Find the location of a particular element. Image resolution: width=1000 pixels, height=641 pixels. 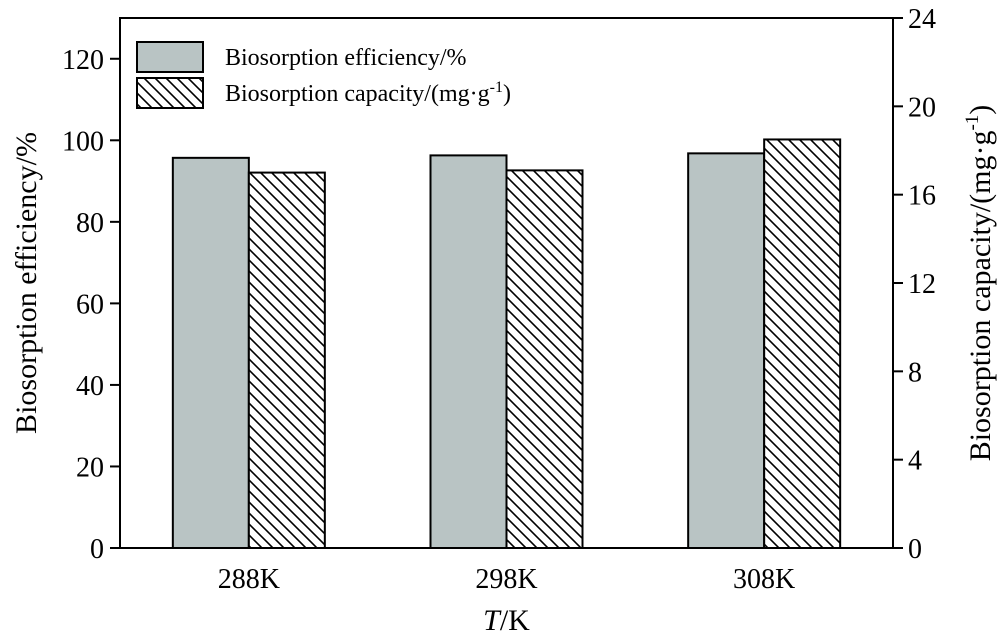

efficiency-bar-298K is located at coordinates (468, 351).